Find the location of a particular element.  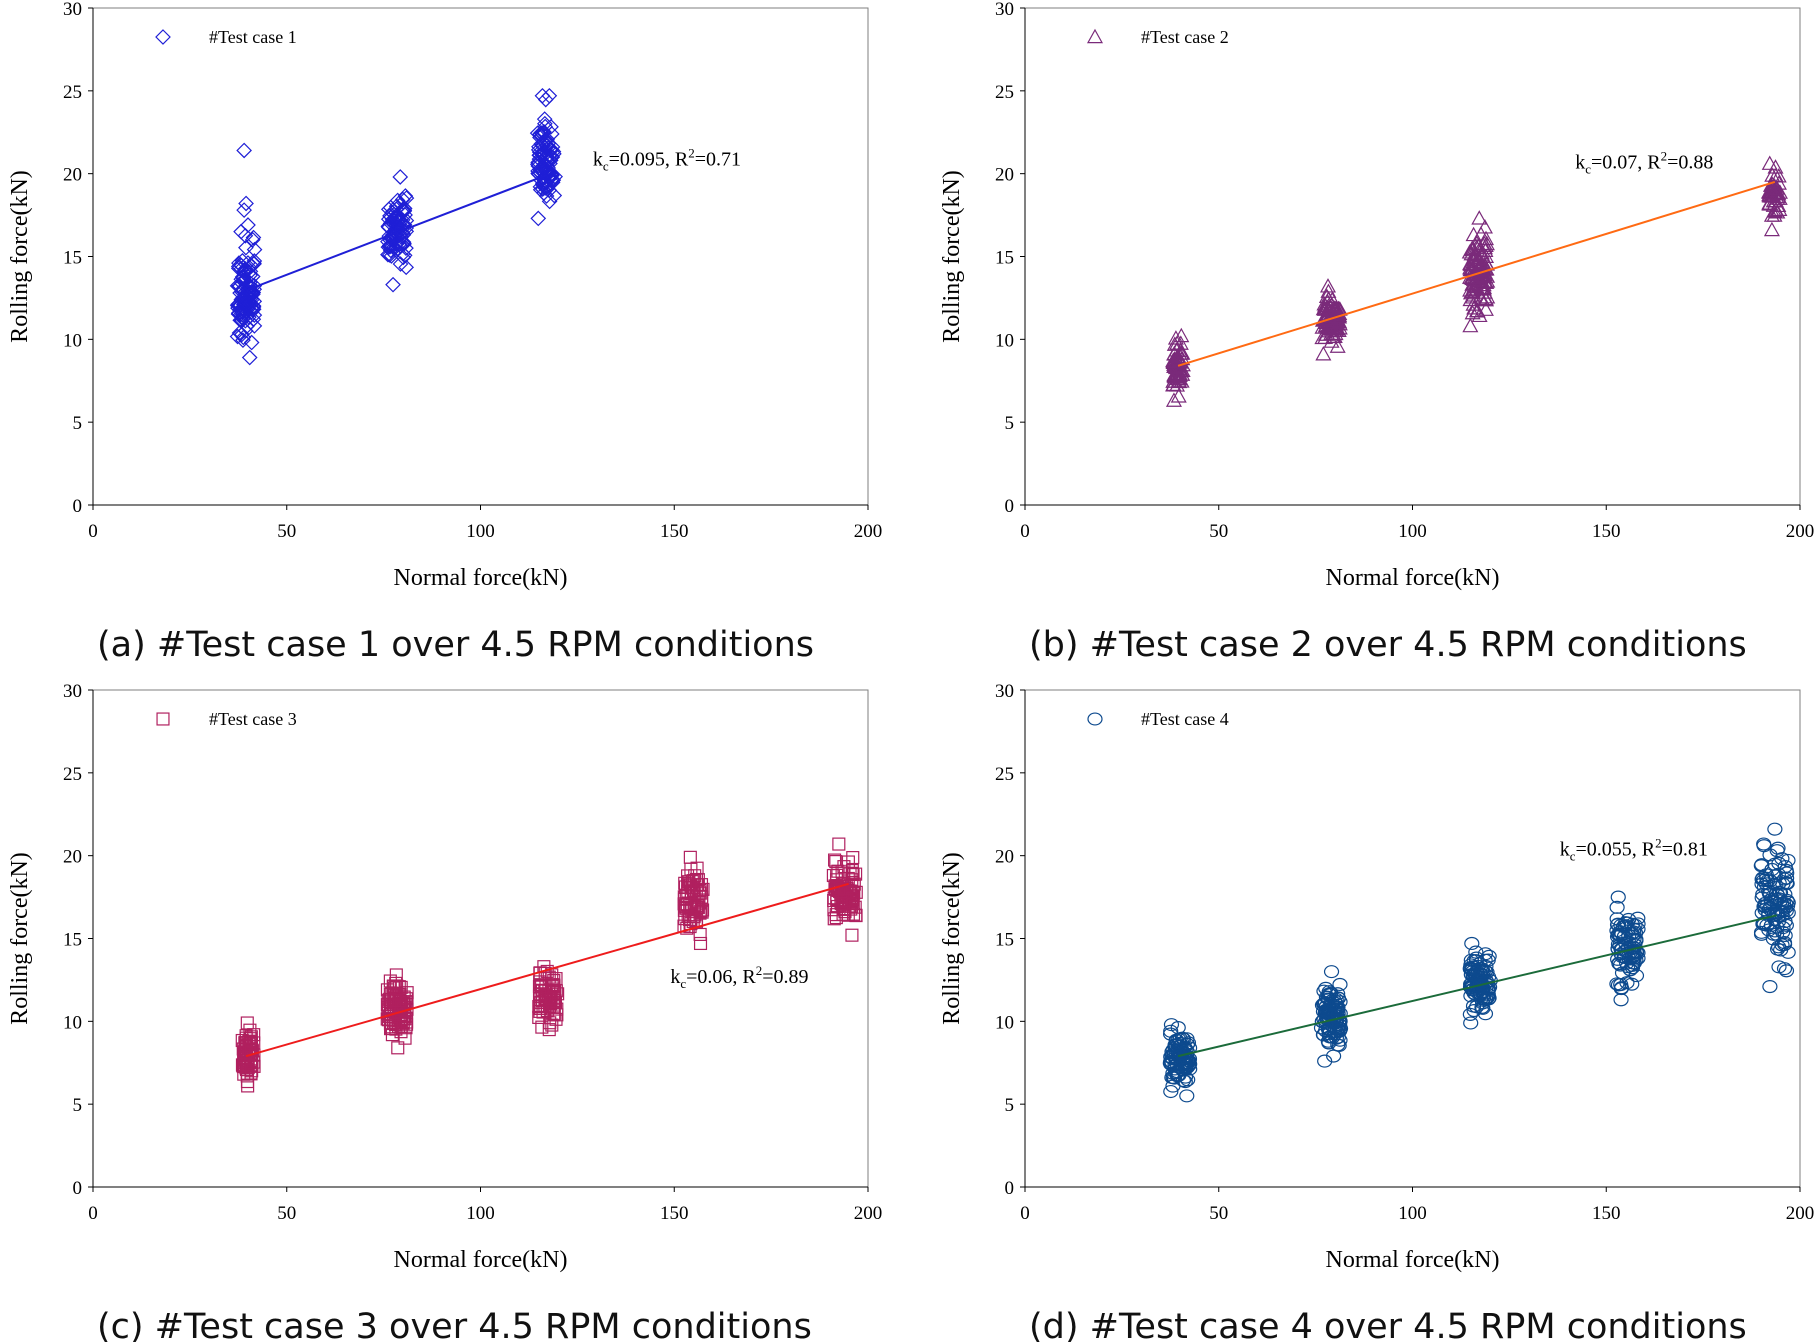

data-points is located at coordinates (549, 965).